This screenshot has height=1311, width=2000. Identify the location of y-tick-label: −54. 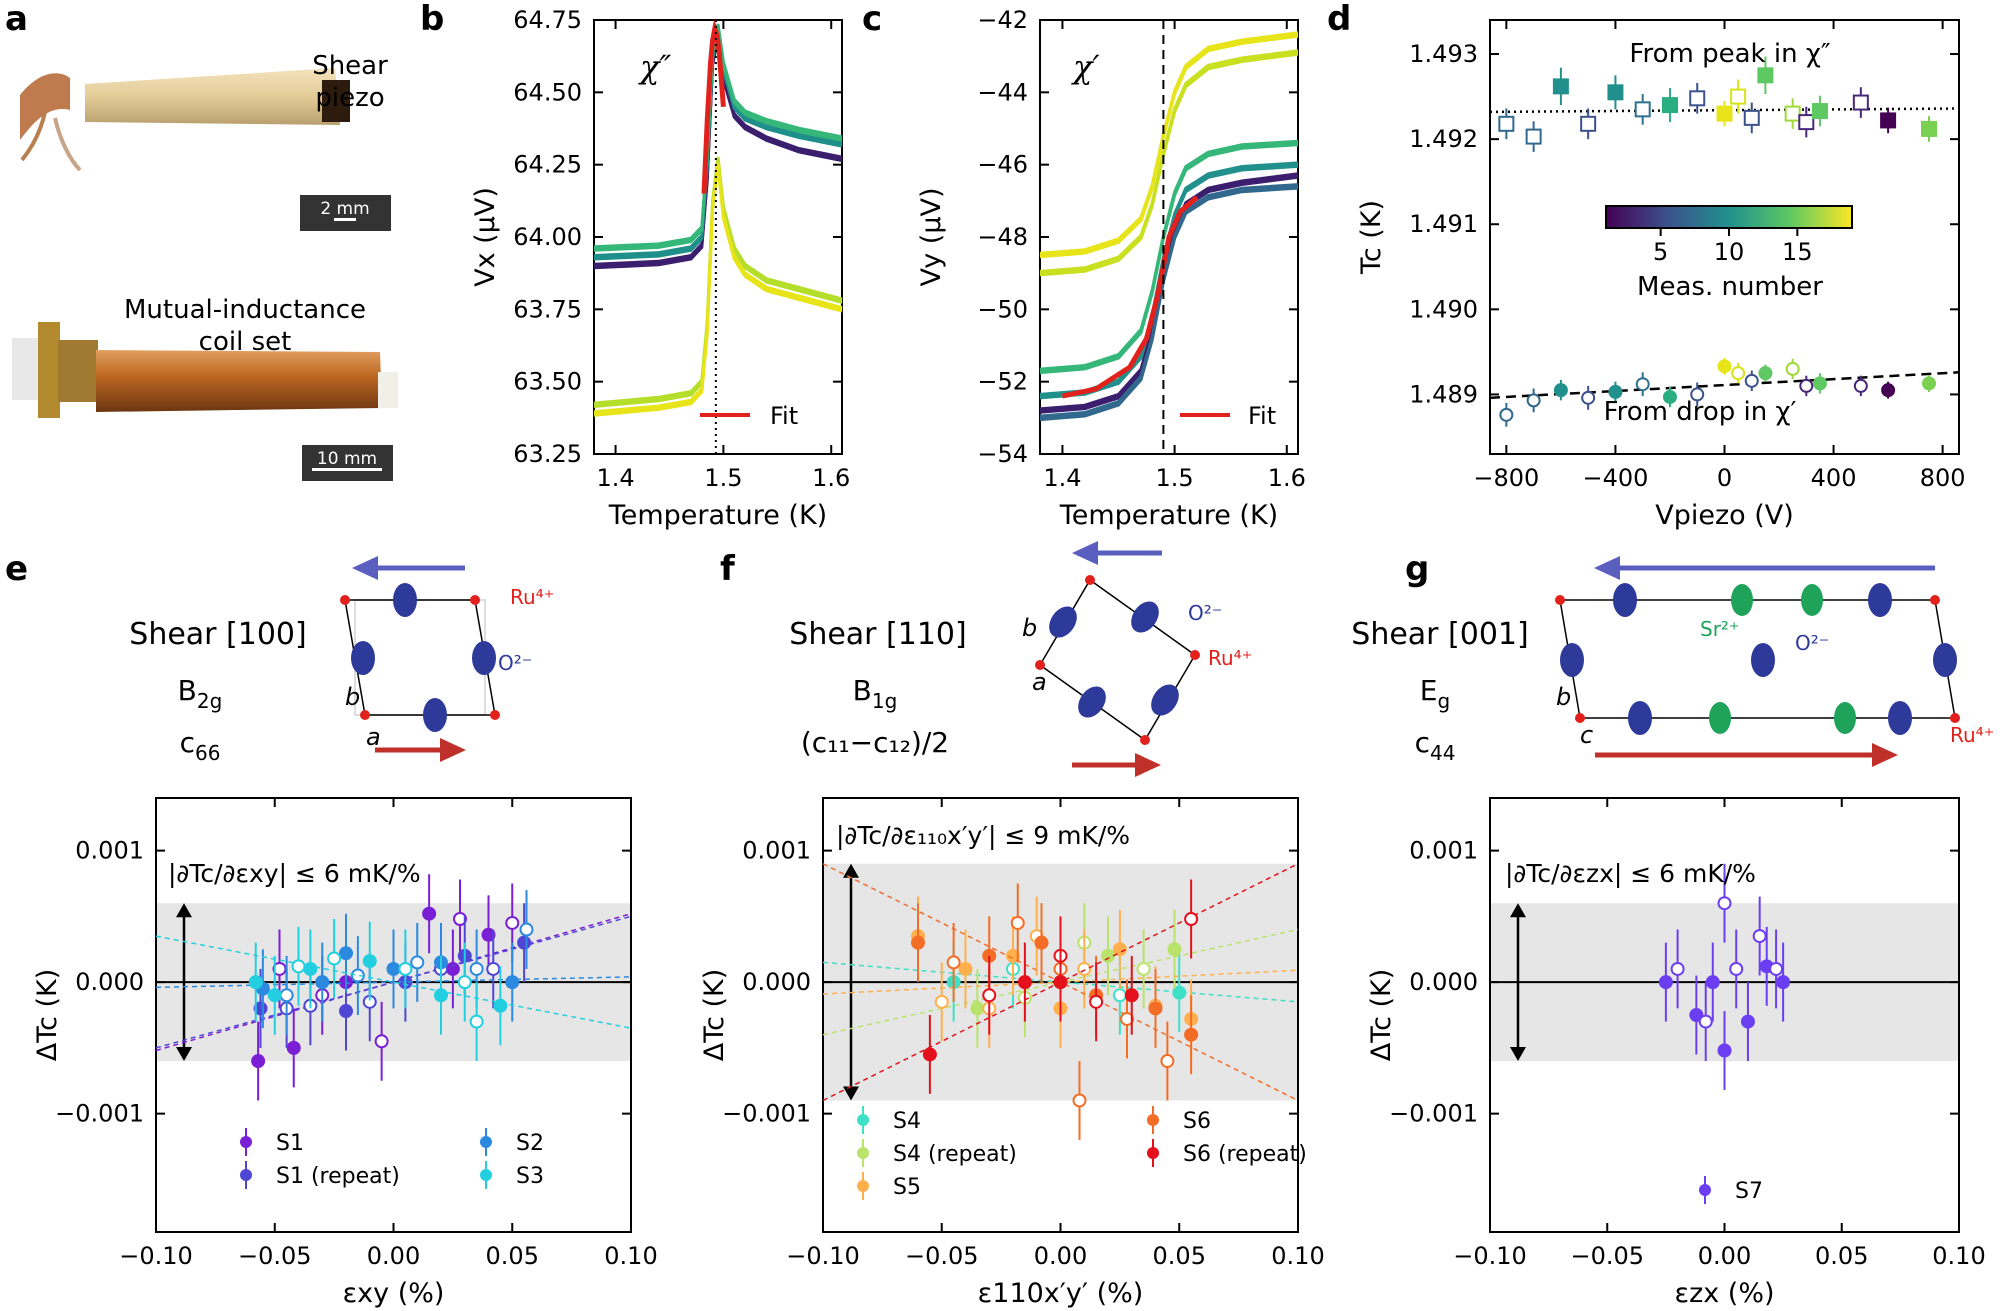
(1002, 454).